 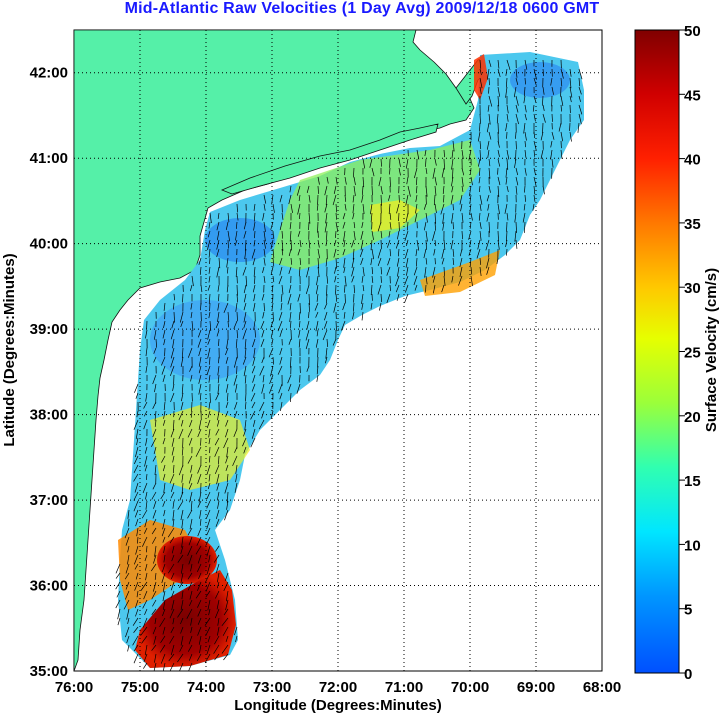 I want to click on x-tick-label: 75:00, so click(x=140, y=687).